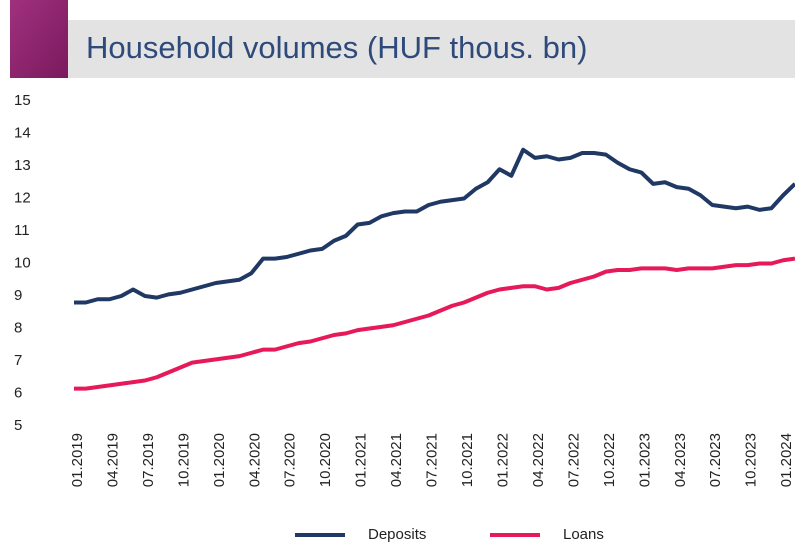  I want to click on y-tick-label: 6, so click(18, 392).